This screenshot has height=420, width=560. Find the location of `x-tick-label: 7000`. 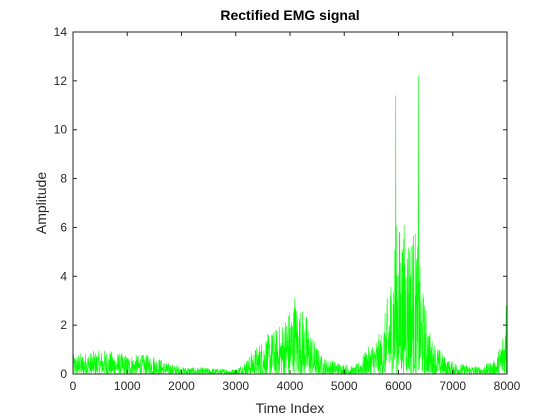

x-tick-label: 7000 is located at coordinates (452, 386).